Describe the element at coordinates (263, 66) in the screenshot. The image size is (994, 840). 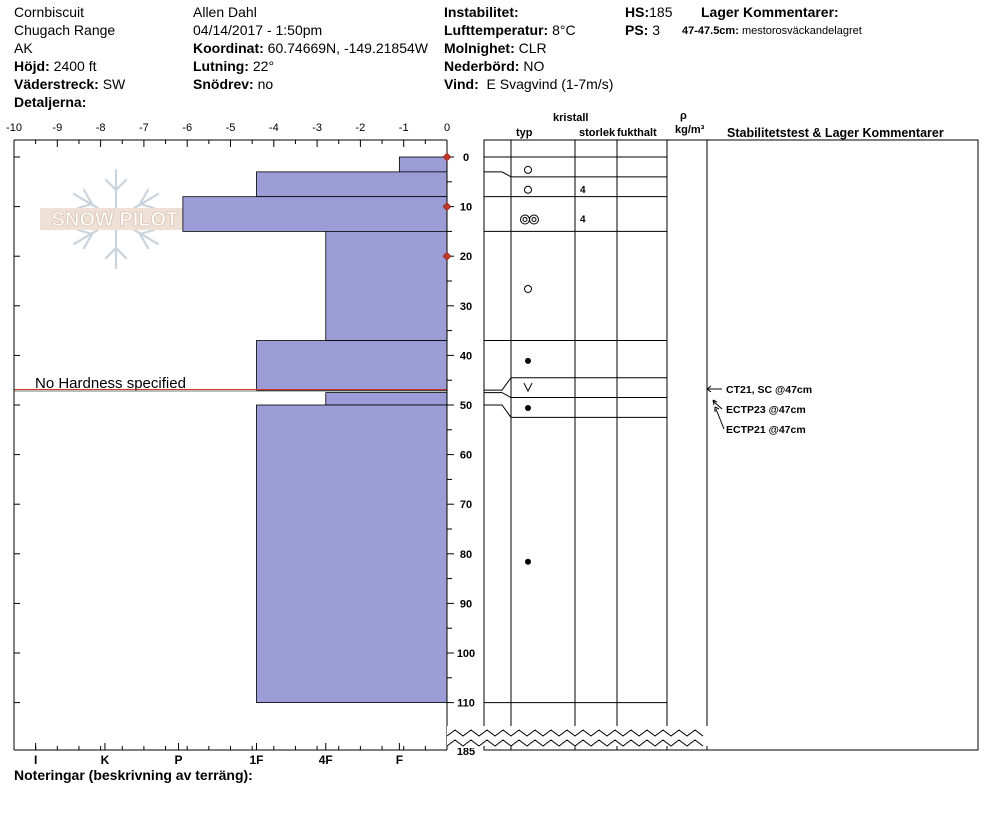
I see `slope-value: 22°` at that location.